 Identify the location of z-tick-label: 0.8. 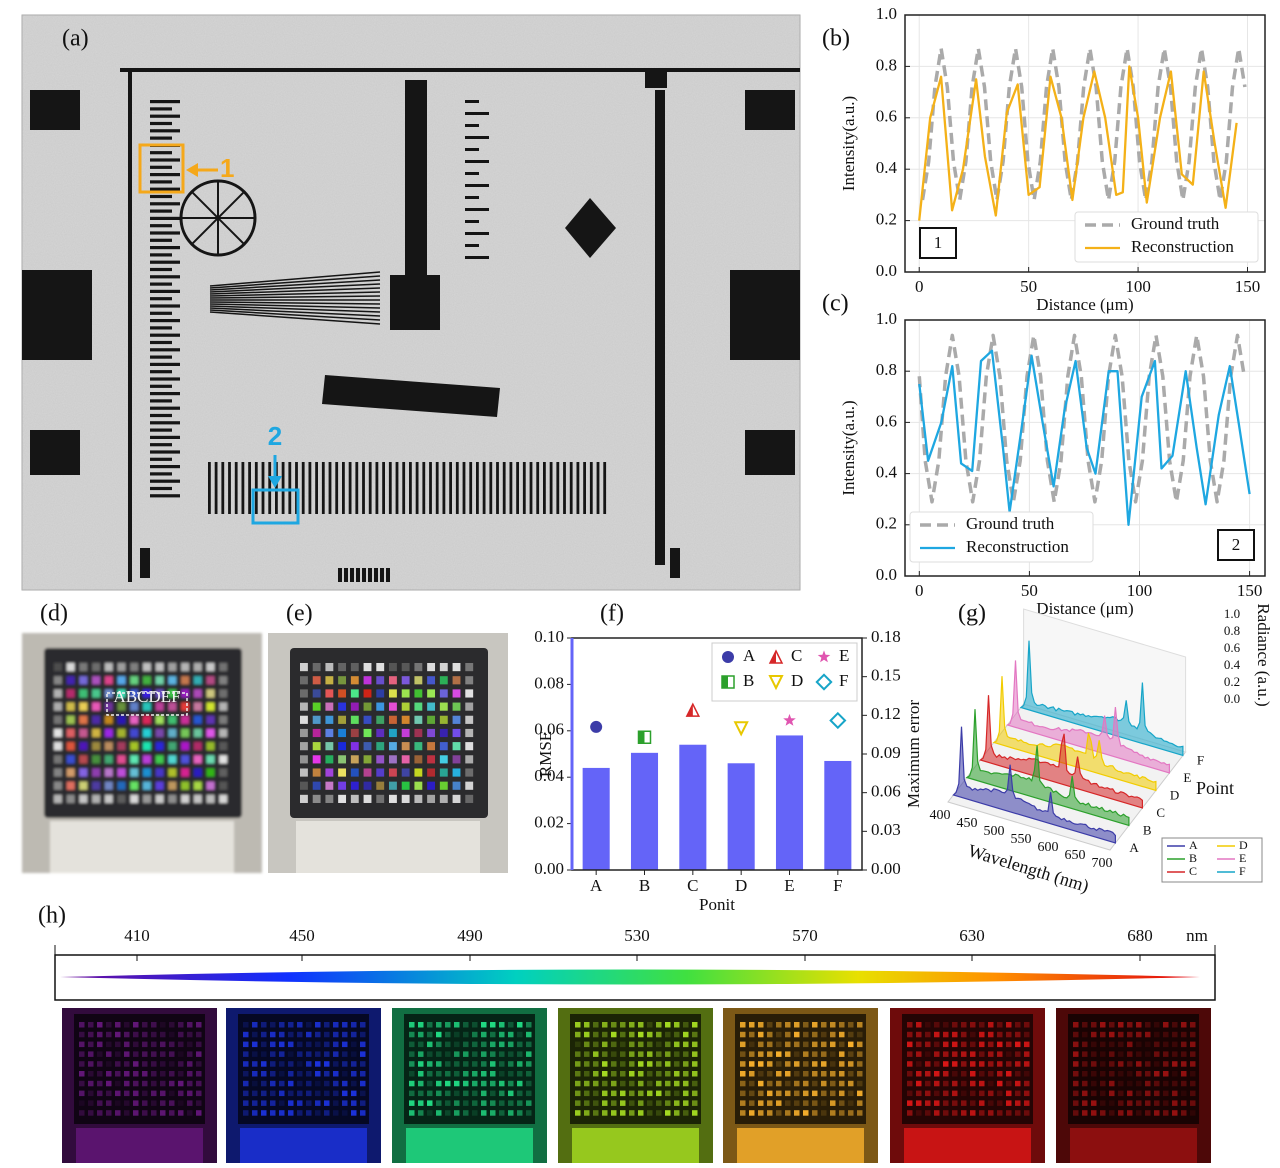
(1232, 630).